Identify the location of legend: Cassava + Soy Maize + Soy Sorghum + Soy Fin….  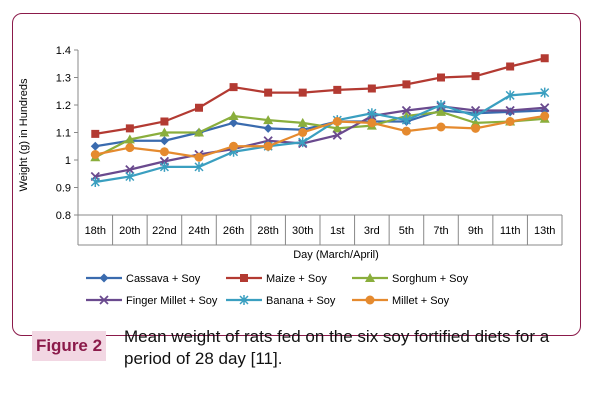
(277, 290).